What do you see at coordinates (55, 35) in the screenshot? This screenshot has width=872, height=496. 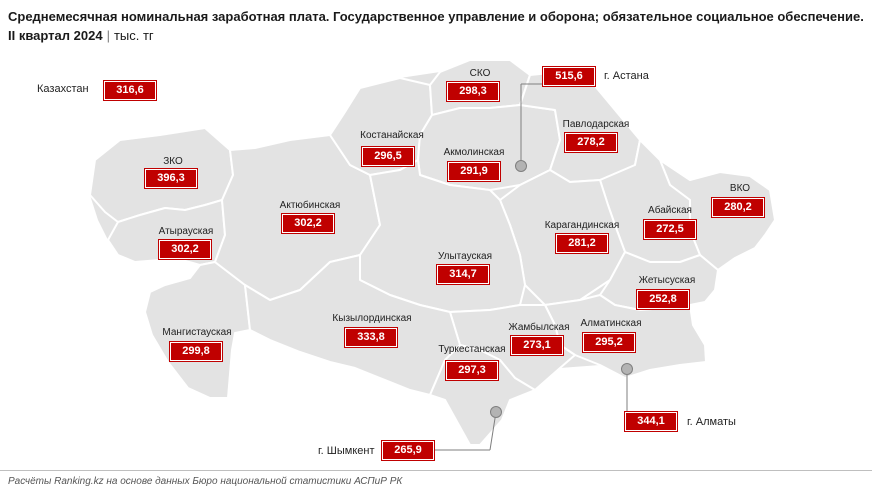 I see `period-label: II квартал 2024` at bounding box center [55, 35].